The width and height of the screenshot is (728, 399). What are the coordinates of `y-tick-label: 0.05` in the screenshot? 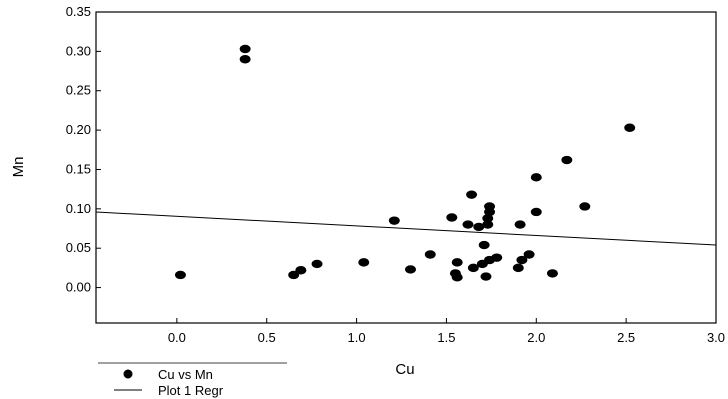 It's located at (78, 247).